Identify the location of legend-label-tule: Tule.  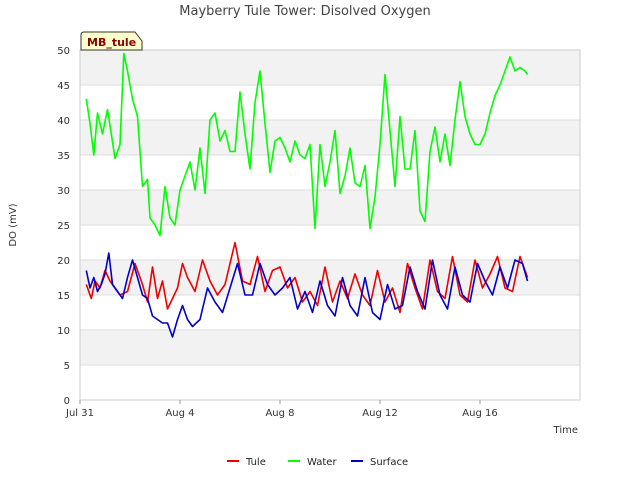
(255, 462).